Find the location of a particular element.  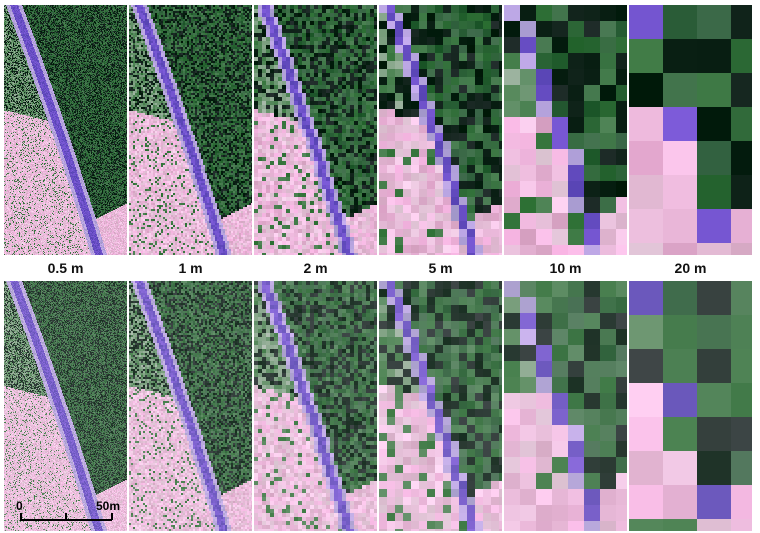

resolution-label-5m: 5 m is located at coordinates (440, 268).